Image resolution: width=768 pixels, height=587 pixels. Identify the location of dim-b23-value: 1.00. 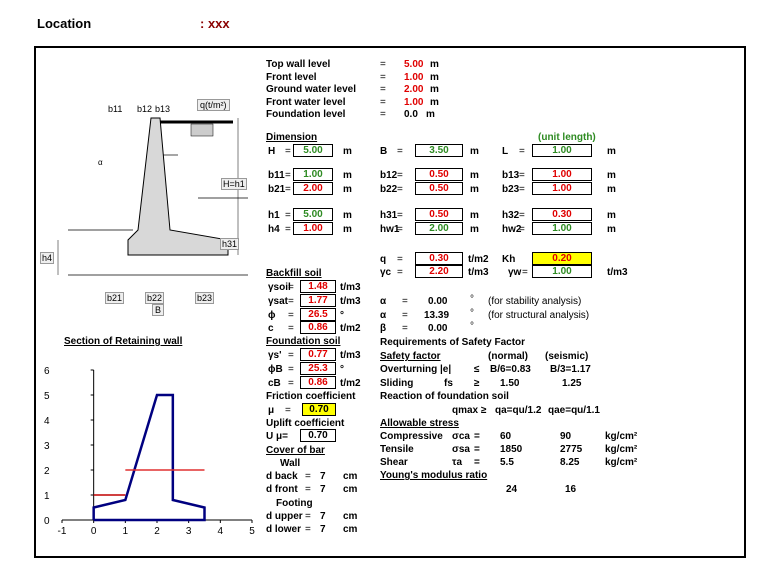
(562, 188).